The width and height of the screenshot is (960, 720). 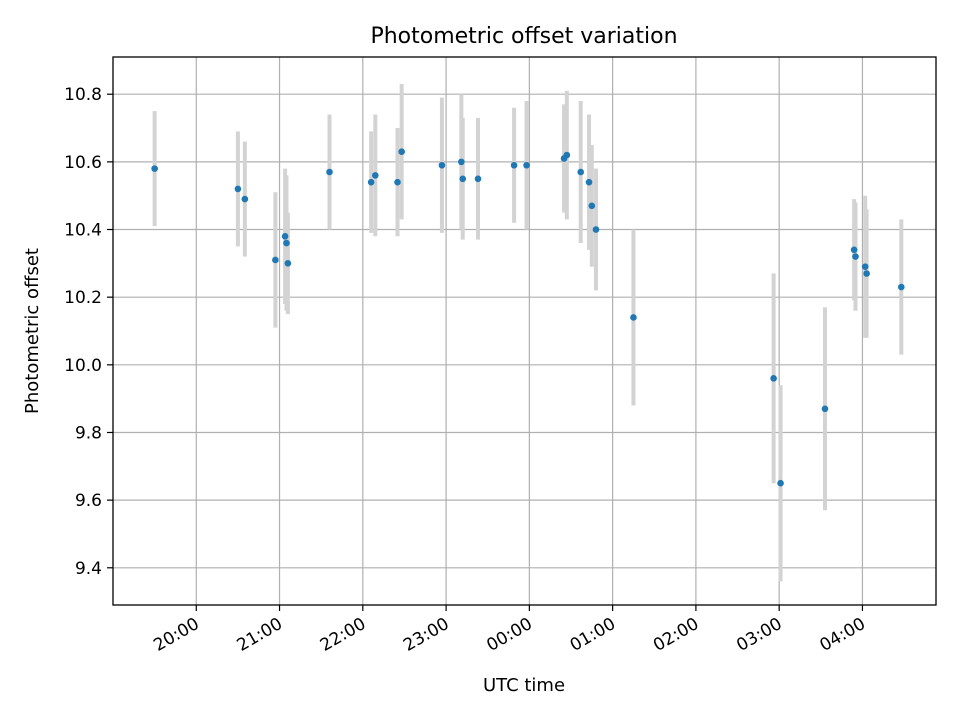 I want to click on y-tick-label: 9.8, so click(x=88, y=433).